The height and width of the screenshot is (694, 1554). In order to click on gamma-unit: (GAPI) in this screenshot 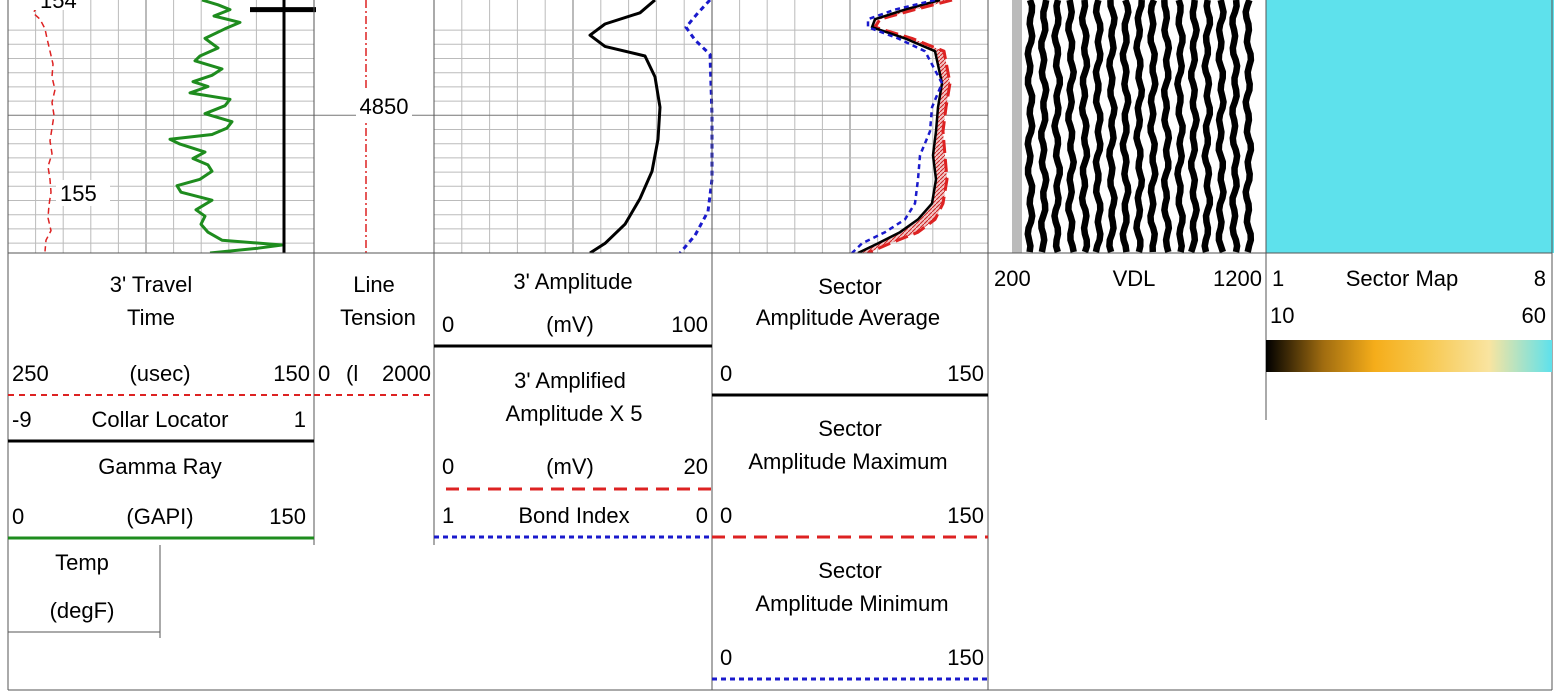, I will do `click(159, 516)`.